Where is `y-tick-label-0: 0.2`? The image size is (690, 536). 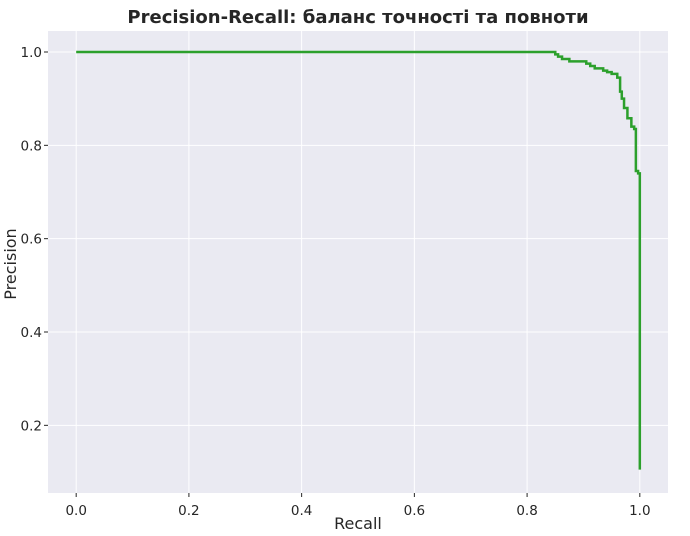
y-tick-label-0: 0.2 is located at coordinates (31, 426).